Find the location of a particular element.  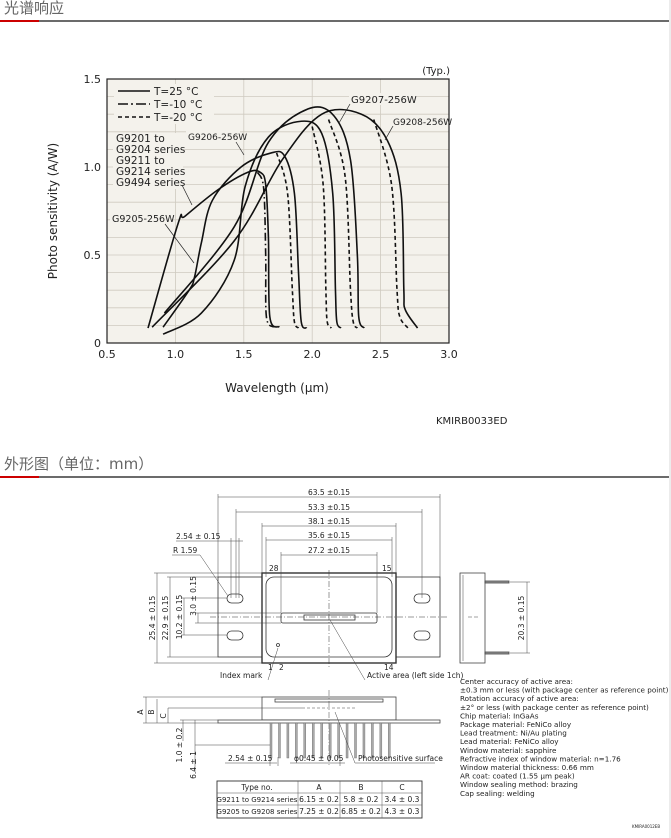

pin-number: 28 is located at coordinates (274, 568).